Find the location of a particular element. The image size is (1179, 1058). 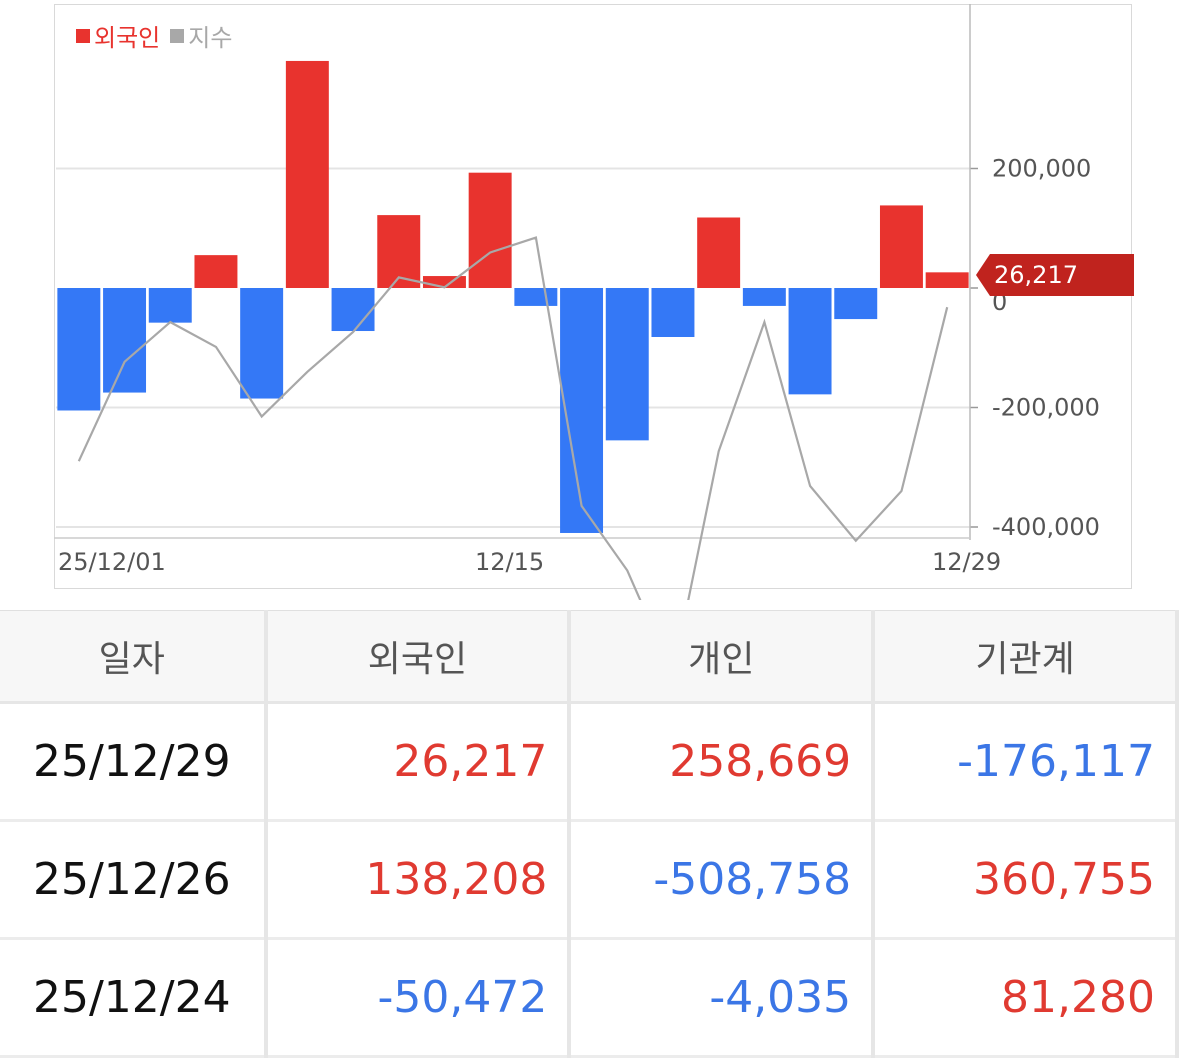

legend-item-foreign: 외국인 is located at coordinates (118, 35).